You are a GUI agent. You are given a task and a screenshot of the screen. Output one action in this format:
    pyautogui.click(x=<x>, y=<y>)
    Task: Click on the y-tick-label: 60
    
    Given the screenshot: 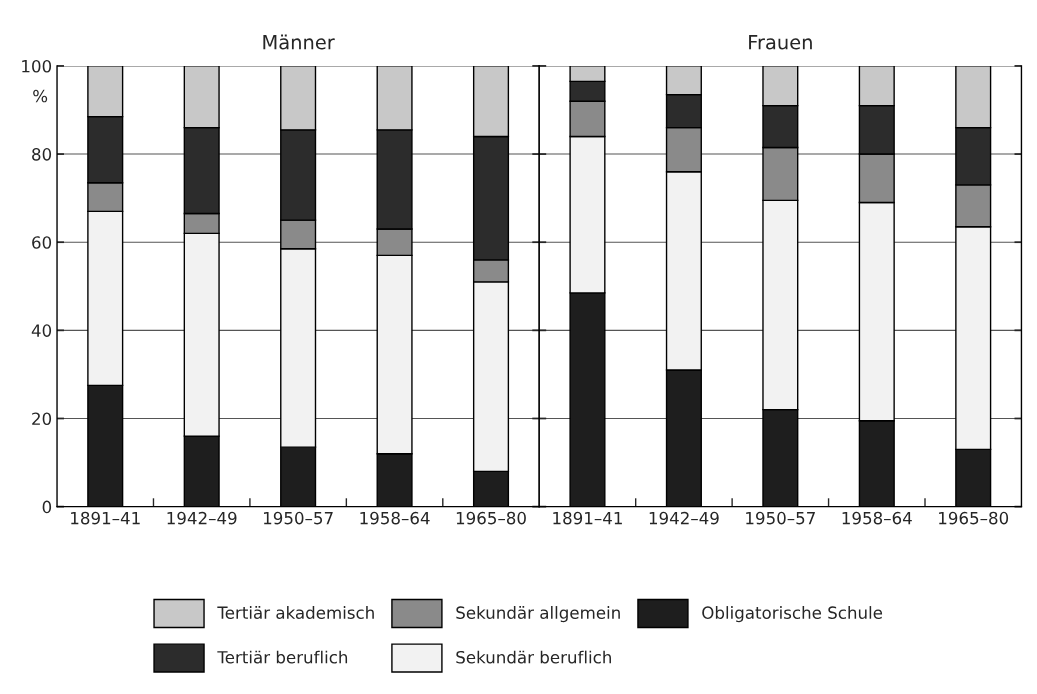 What is the action you would take?
    pyautogui.click(x=42, y=242)
    